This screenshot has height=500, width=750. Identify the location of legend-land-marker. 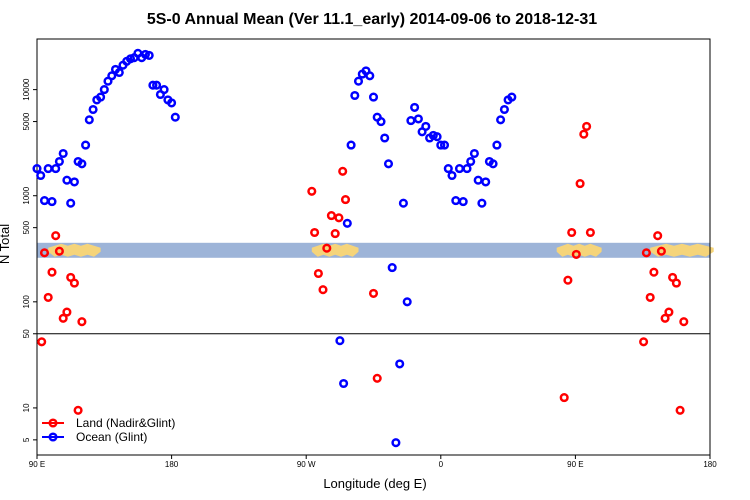
(53, 423).